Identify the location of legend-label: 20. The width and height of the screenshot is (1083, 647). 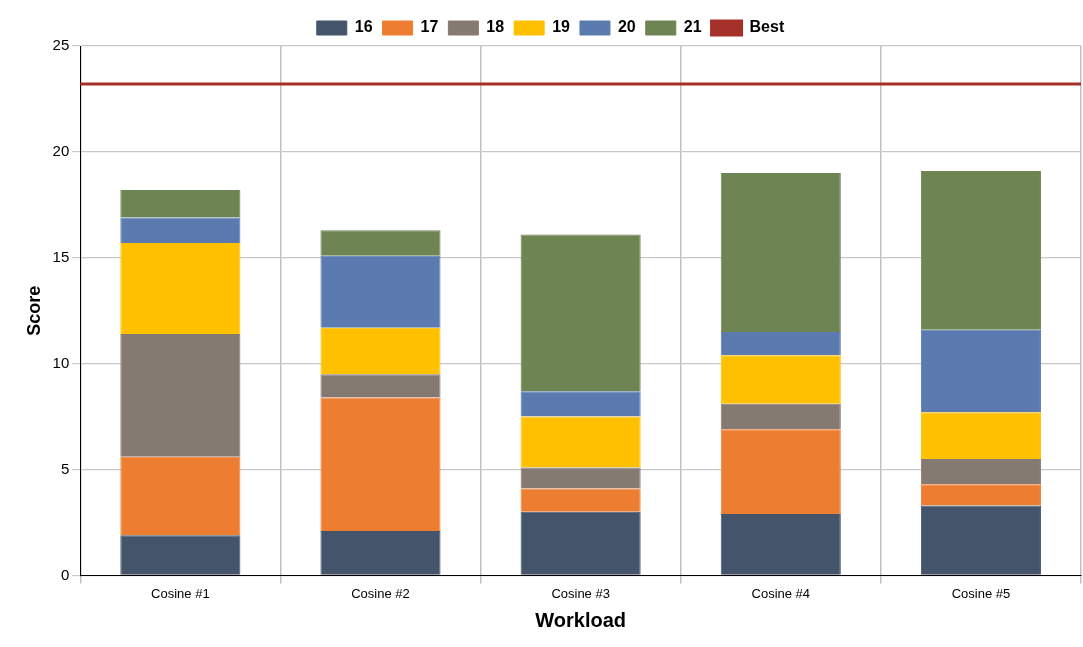
(626, 27).